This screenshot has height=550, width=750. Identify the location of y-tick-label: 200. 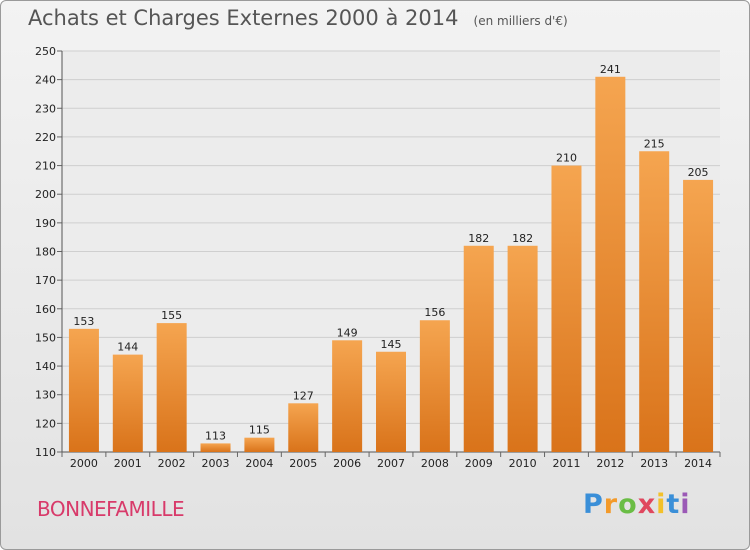
(45, 194).